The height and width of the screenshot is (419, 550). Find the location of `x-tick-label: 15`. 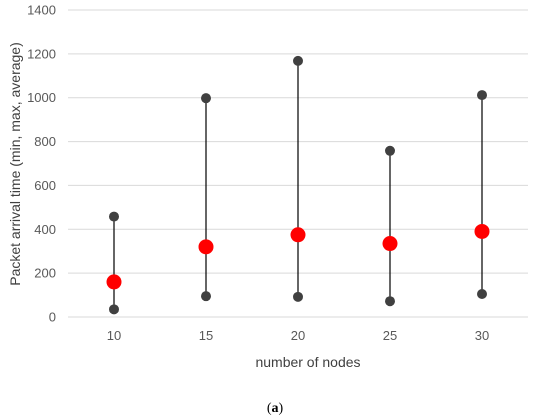

x-tick-label: 15 is located at coordinates (206, 335).